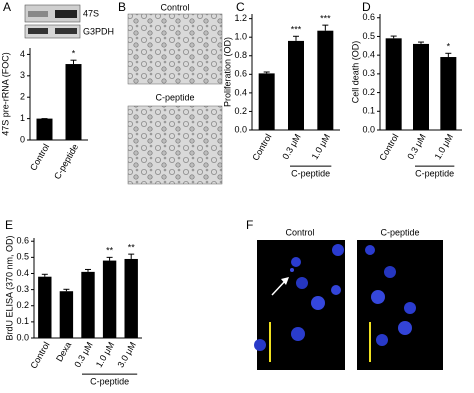 The width and height of the screenshot is (474, 393). I want to click on panel-letter: E, so click(9, 225).